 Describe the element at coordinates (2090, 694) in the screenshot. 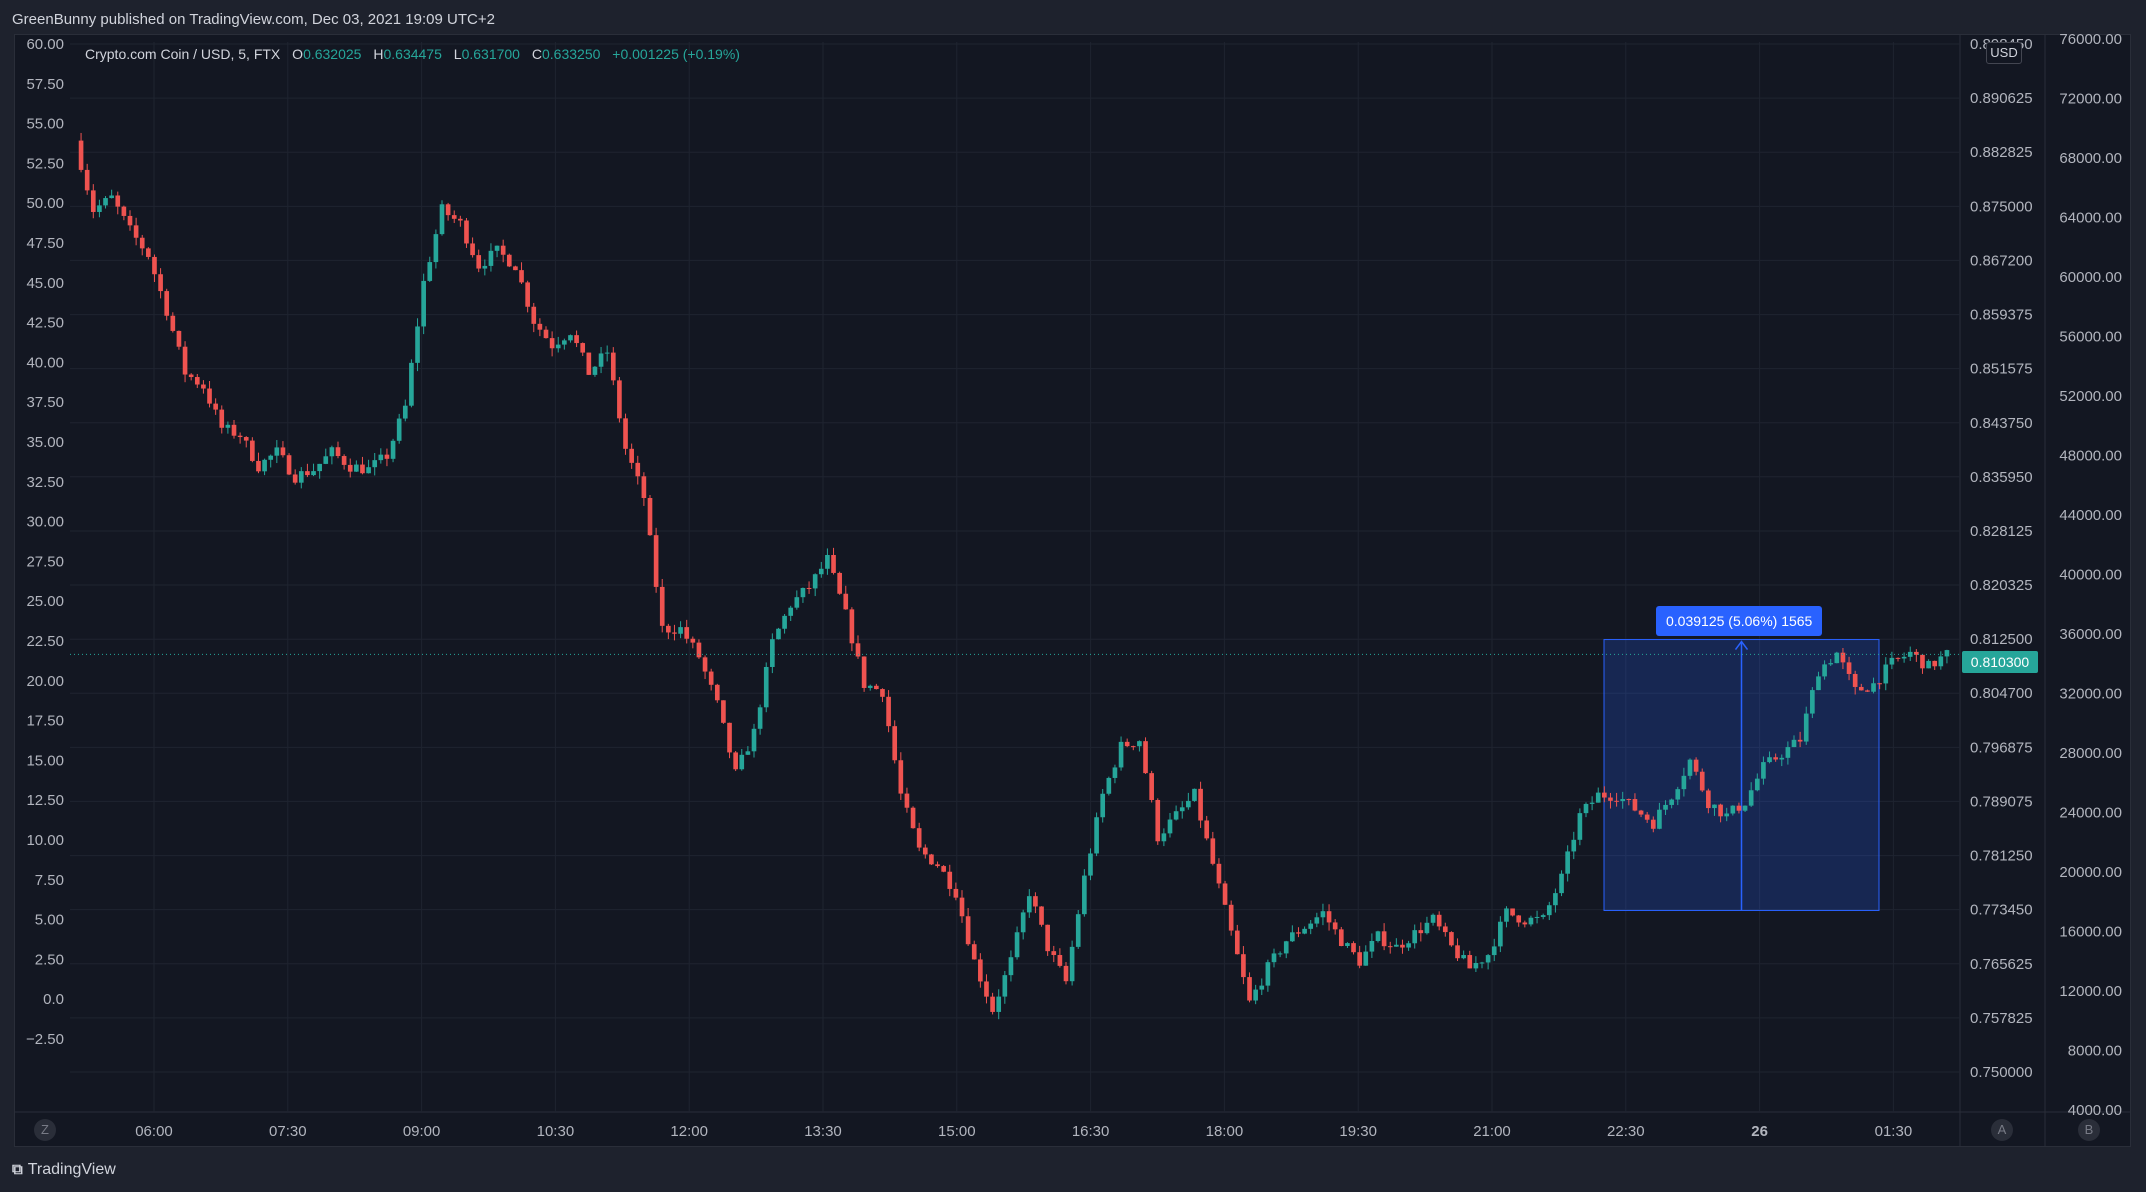

I see `volume-axis-tick-label: 32000.00` at that location.